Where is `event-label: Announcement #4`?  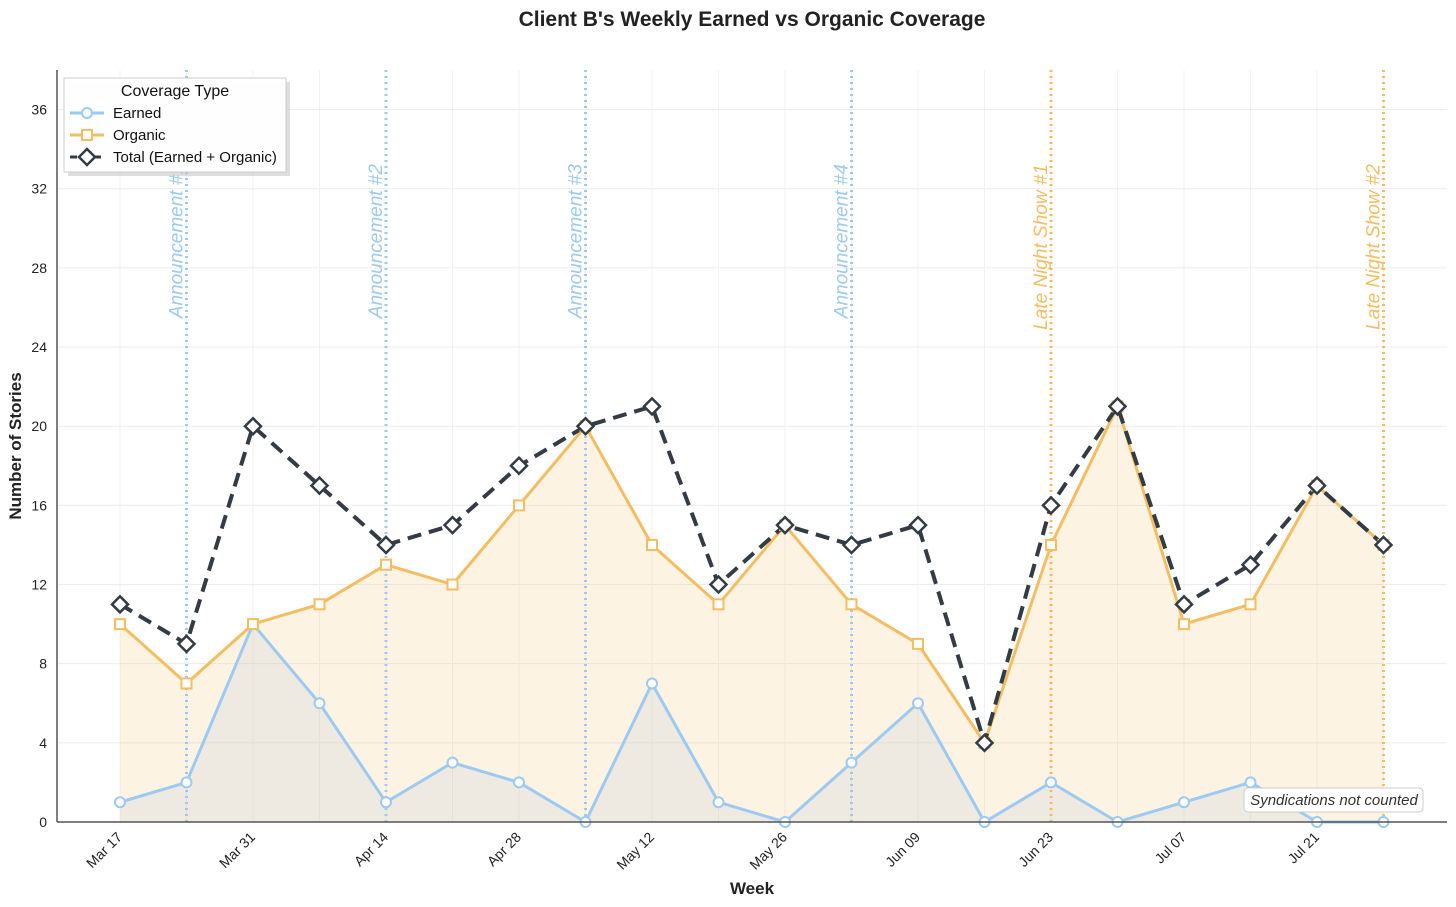 event-label: Announcement #4 is located at coordinates (842, 241).